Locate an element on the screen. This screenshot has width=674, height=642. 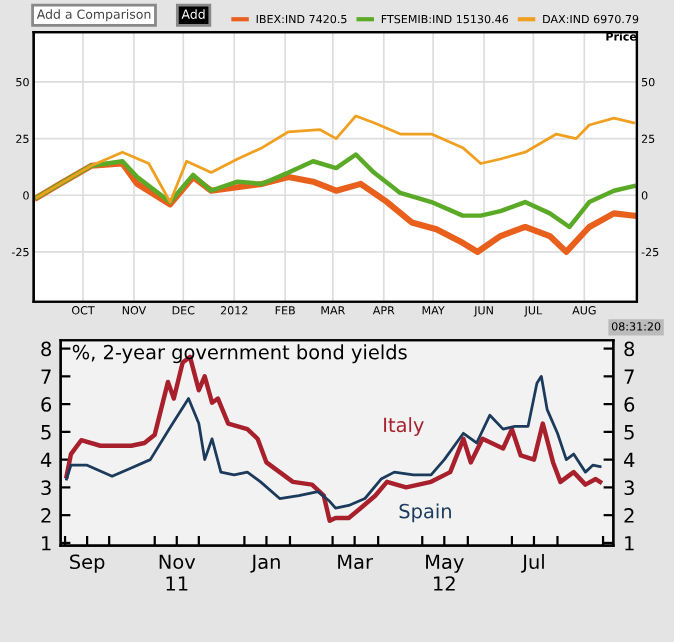
y-tick-label: 2 is located at coordinates (46, 515).